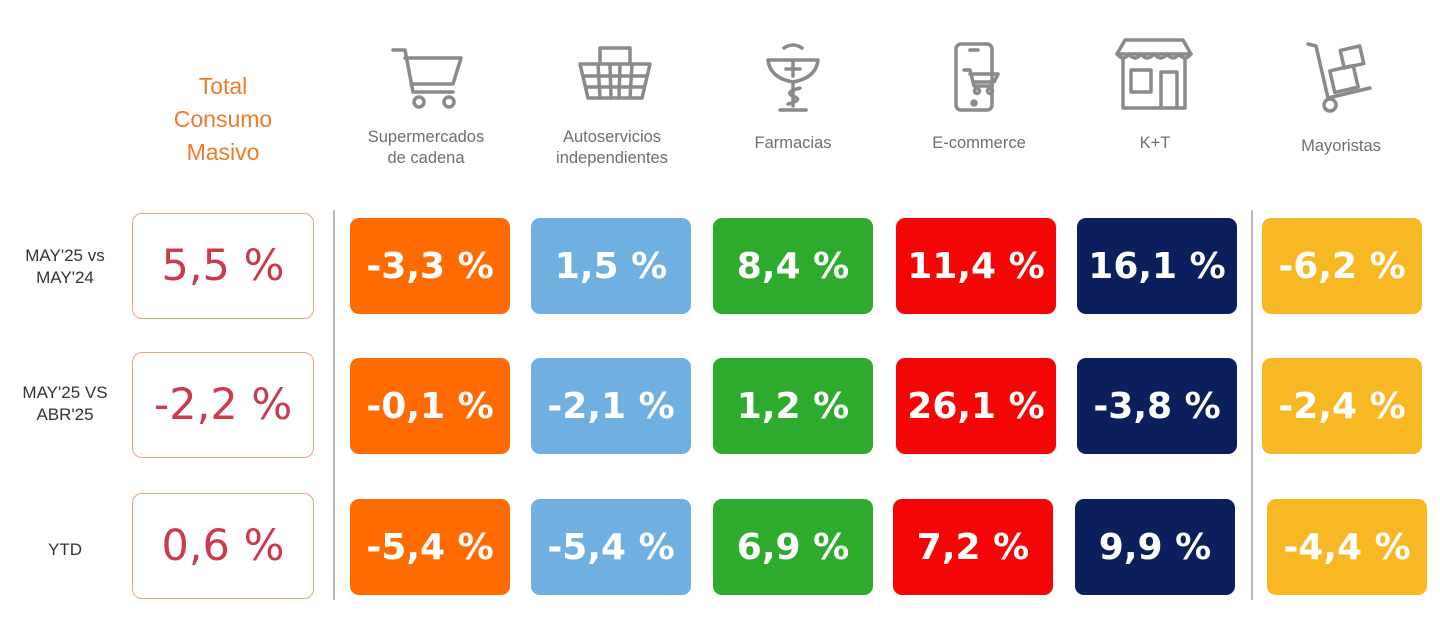 Image resolution: width=1440 pixels, height=638 pixels. I want to click on value-cell-mayoristas-abr25: -2,4 %, so click(1342, 406).